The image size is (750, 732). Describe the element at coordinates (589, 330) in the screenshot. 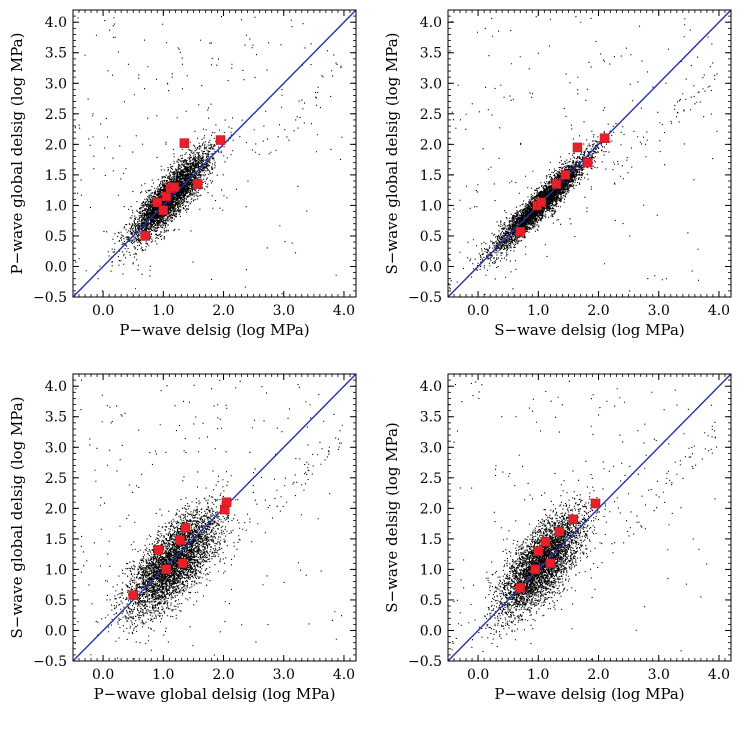

I see `x-axis-label: S−wave delsig (log MPa)` at that location.